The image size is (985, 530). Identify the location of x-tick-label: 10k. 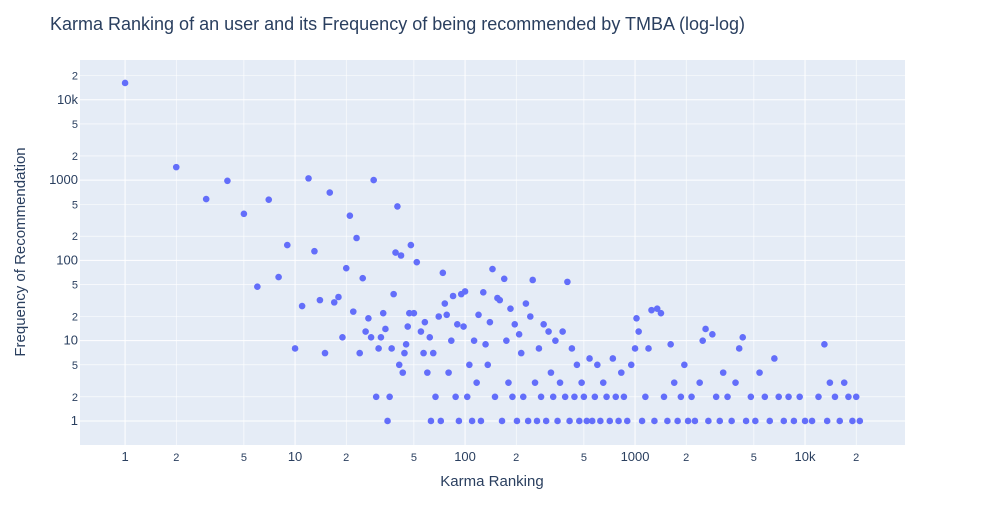
(805, 456).